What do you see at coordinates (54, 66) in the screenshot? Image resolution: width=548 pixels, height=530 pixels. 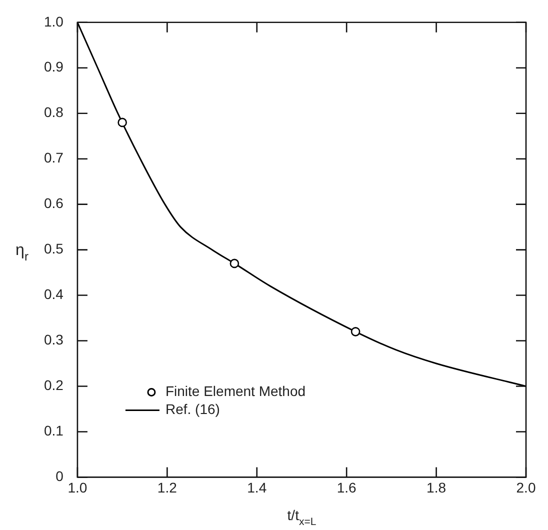 I see `y-tick-label: 0.9` at bounding box center [54, 66].